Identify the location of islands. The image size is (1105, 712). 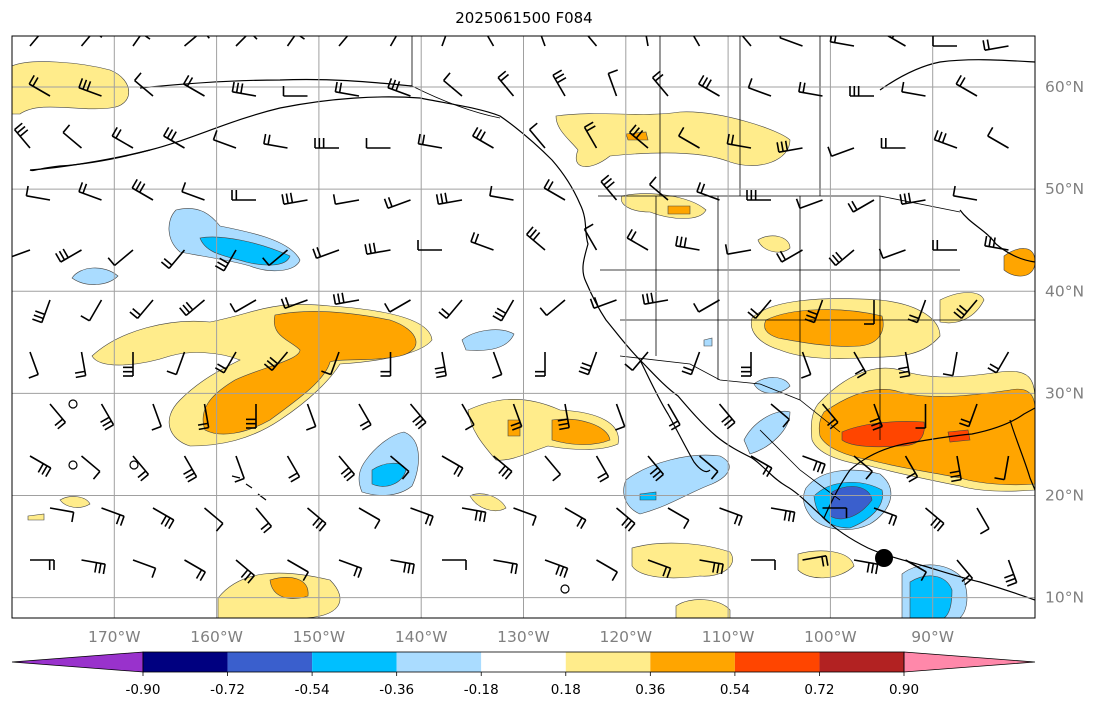
(319, 496).